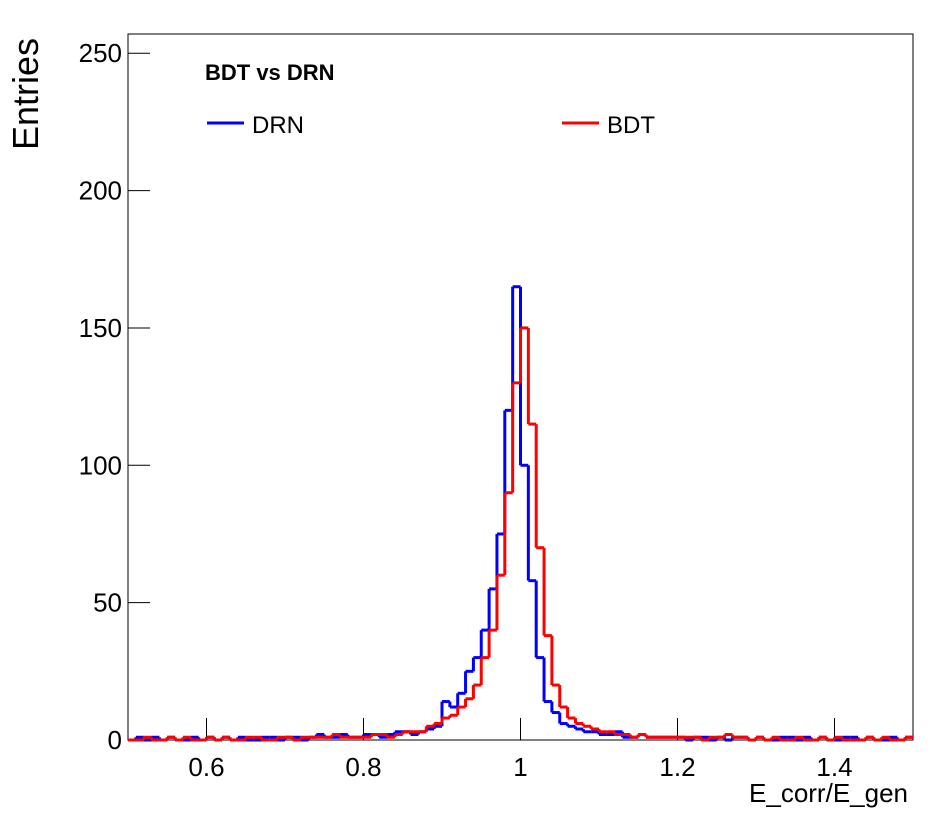 Image resolution: width=946 pixels, height=822 pixels. I want to click on y-tick-label: 50, so click(107, 603).